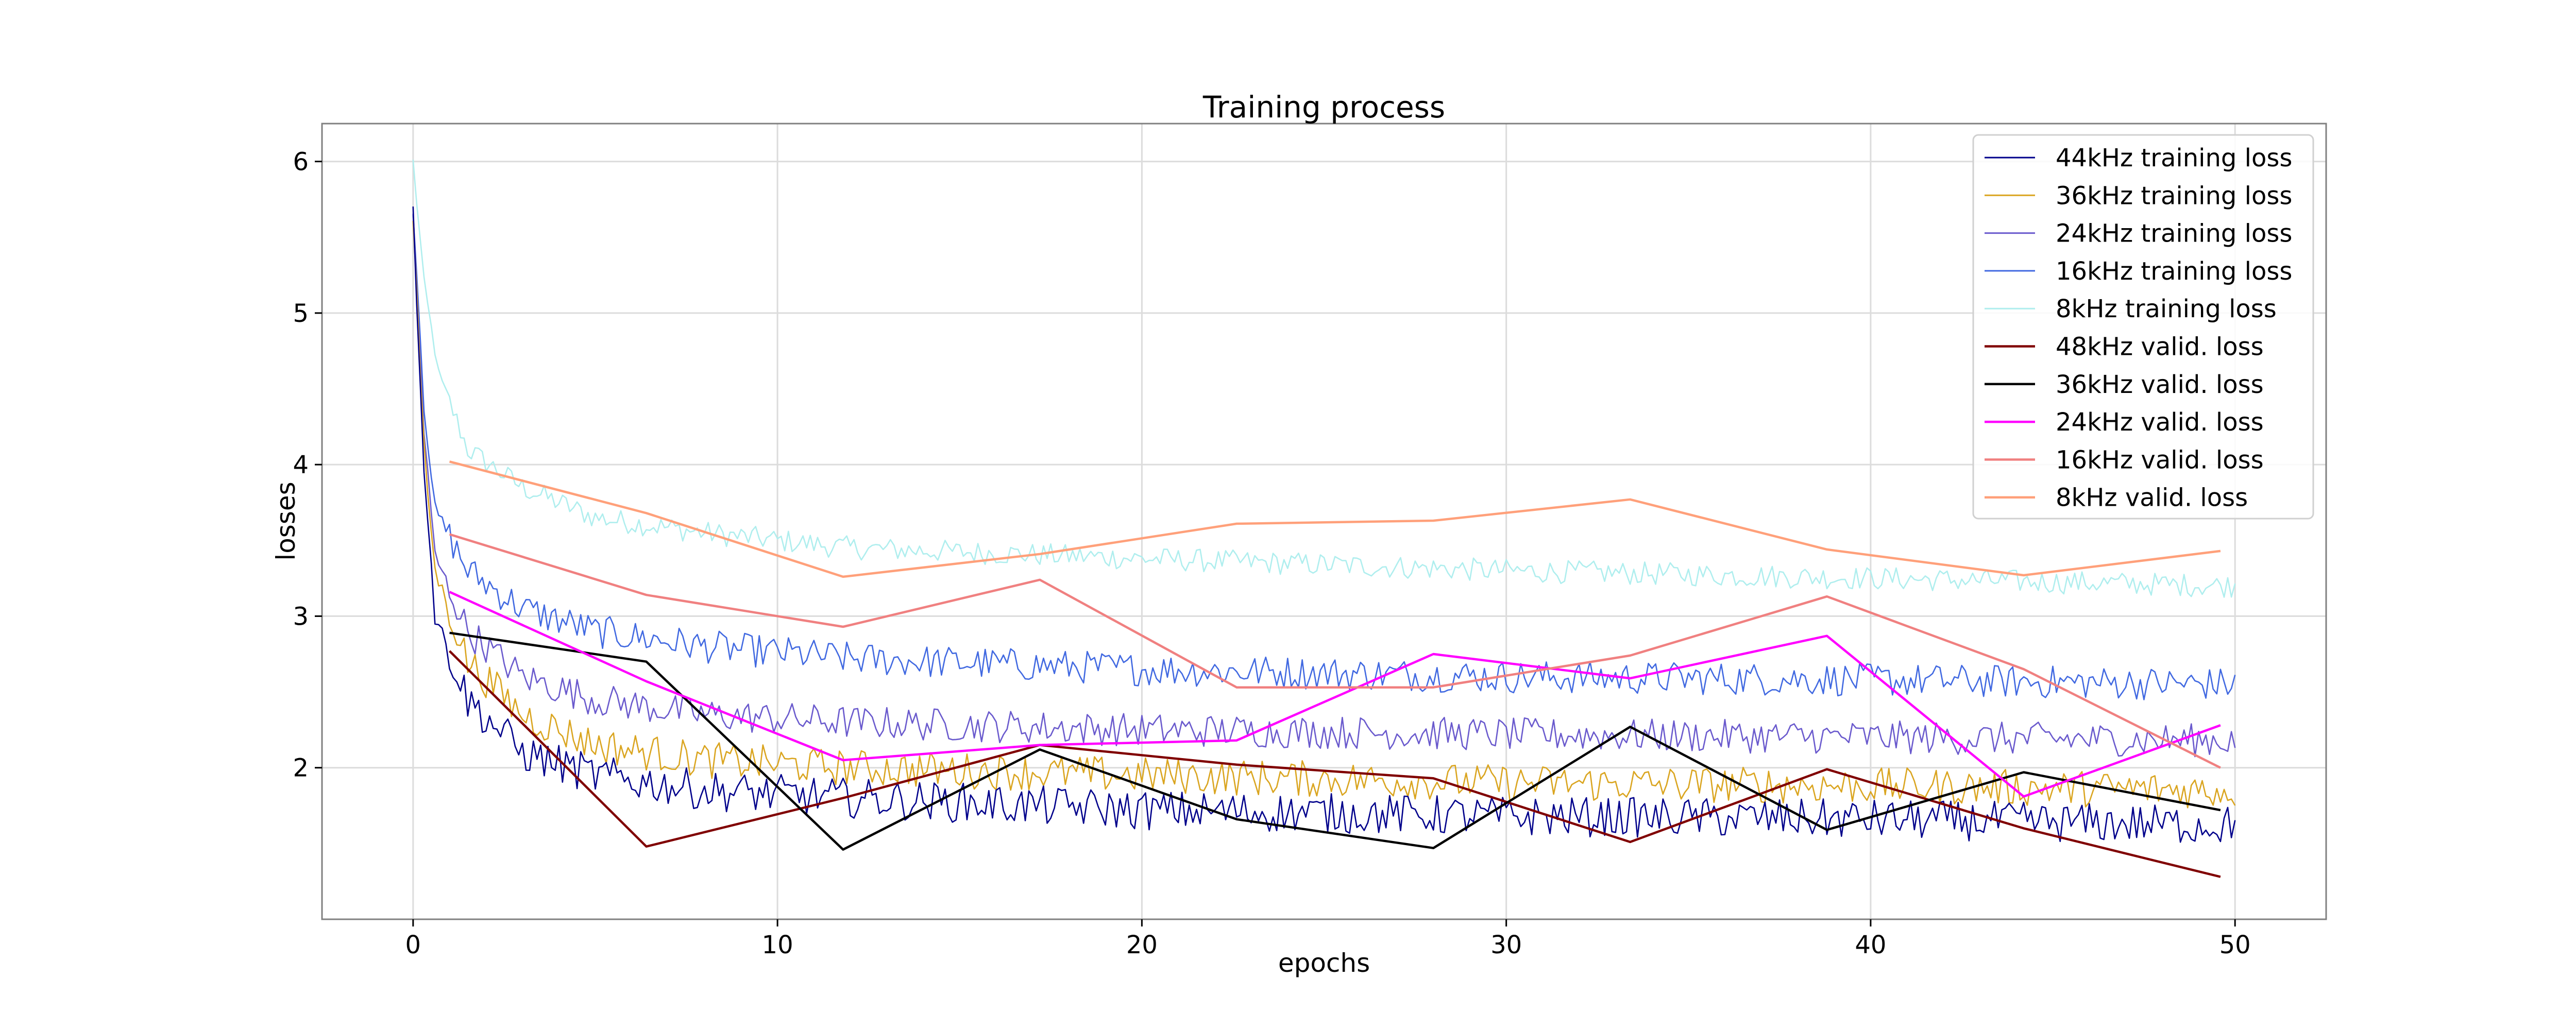 The image size is (2576, 1030). What do you see at coordinates (1142, 945) in the screenshot?
I see `x-tick-label: 20` at bounding box center [1142, 945].